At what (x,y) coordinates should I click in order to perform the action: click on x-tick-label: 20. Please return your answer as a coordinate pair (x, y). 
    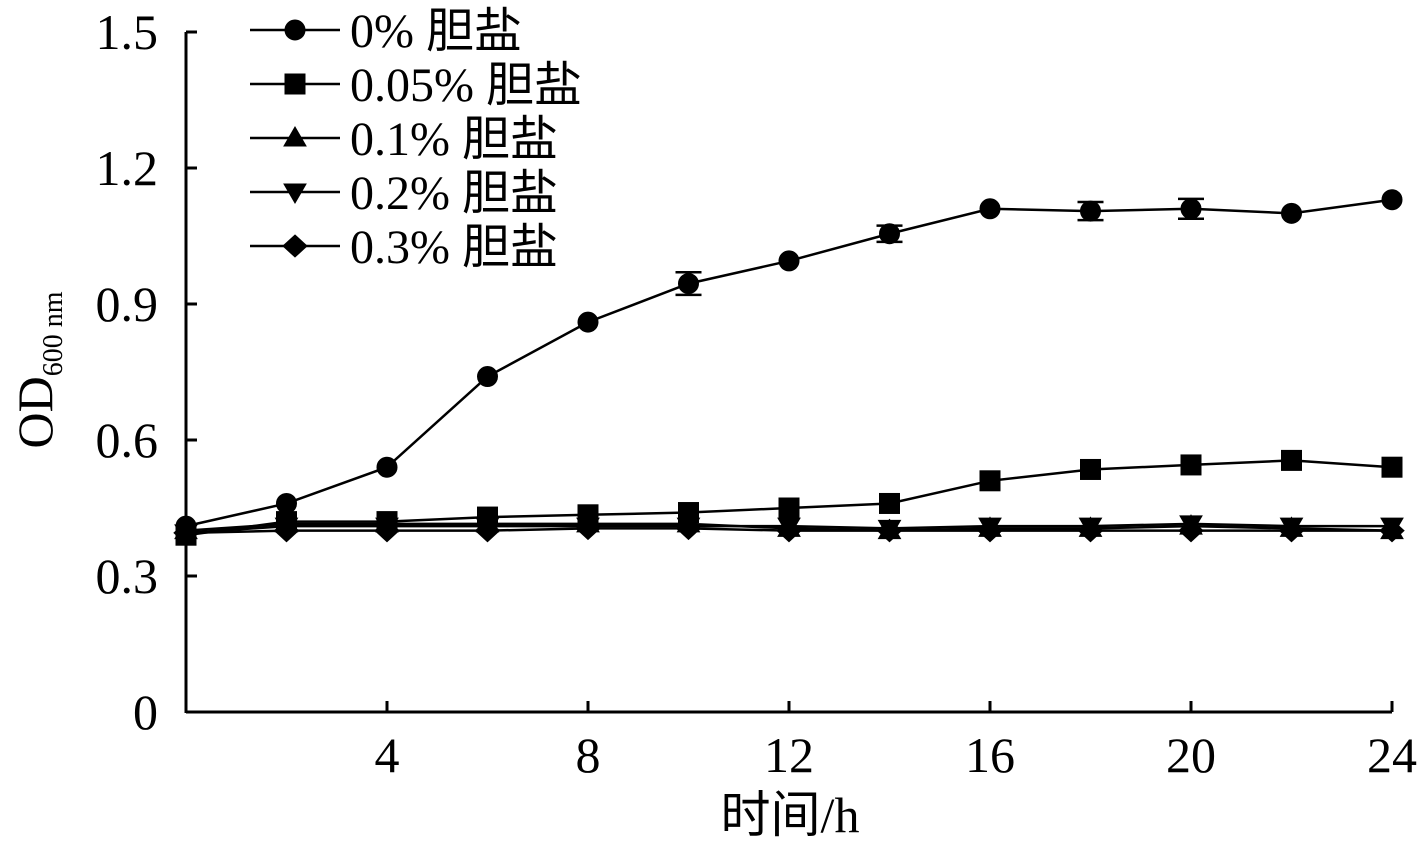
    Looking at the image, I should click on (1191, 755).